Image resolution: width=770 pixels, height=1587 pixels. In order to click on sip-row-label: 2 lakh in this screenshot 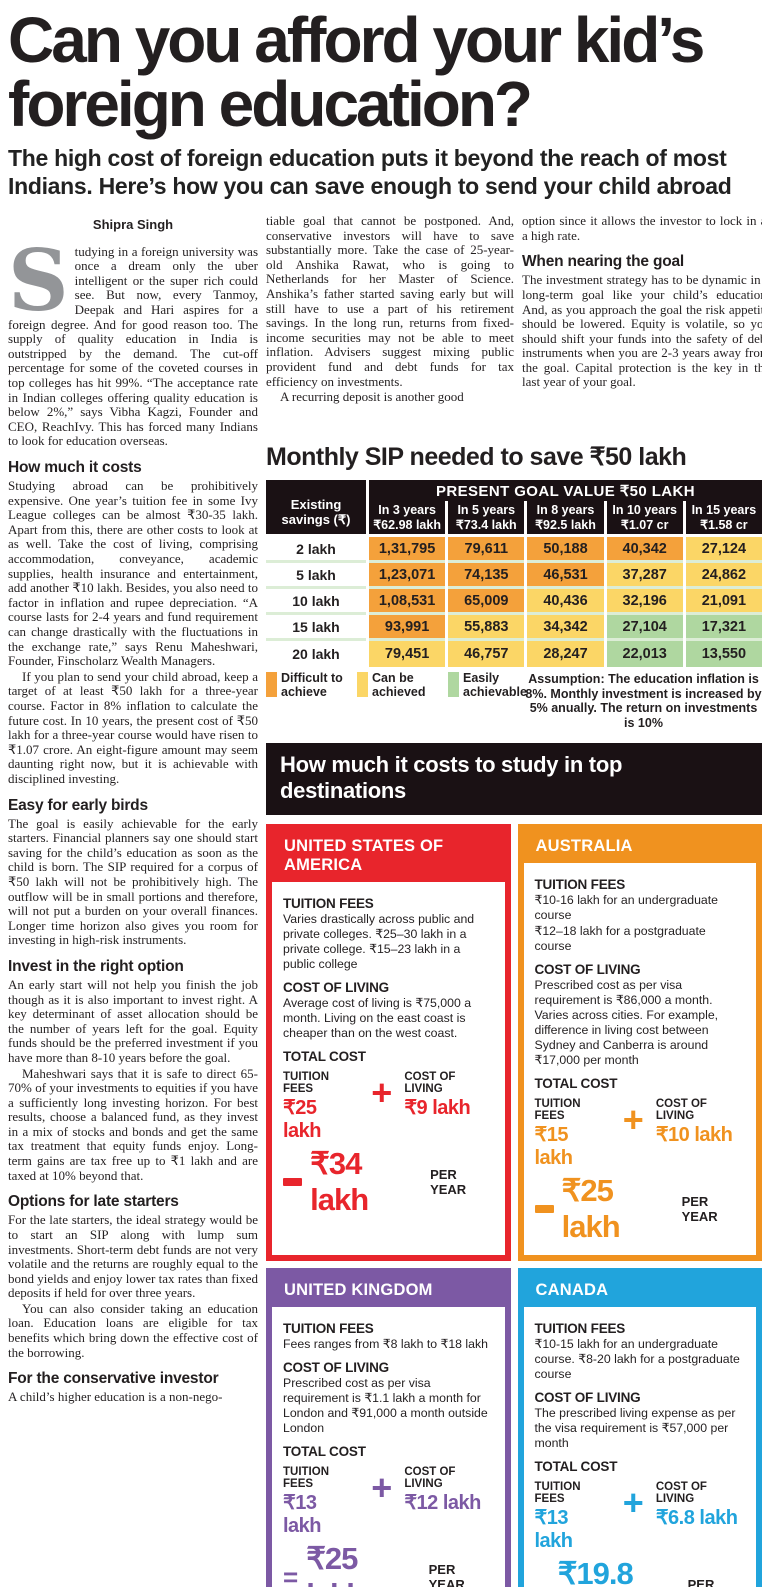, I will do `click(316, 550)`.